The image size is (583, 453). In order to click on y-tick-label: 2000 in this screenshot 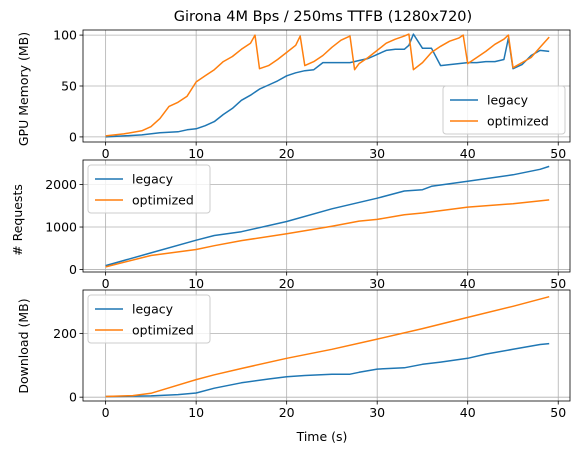, I will do `click(61, 184)`.